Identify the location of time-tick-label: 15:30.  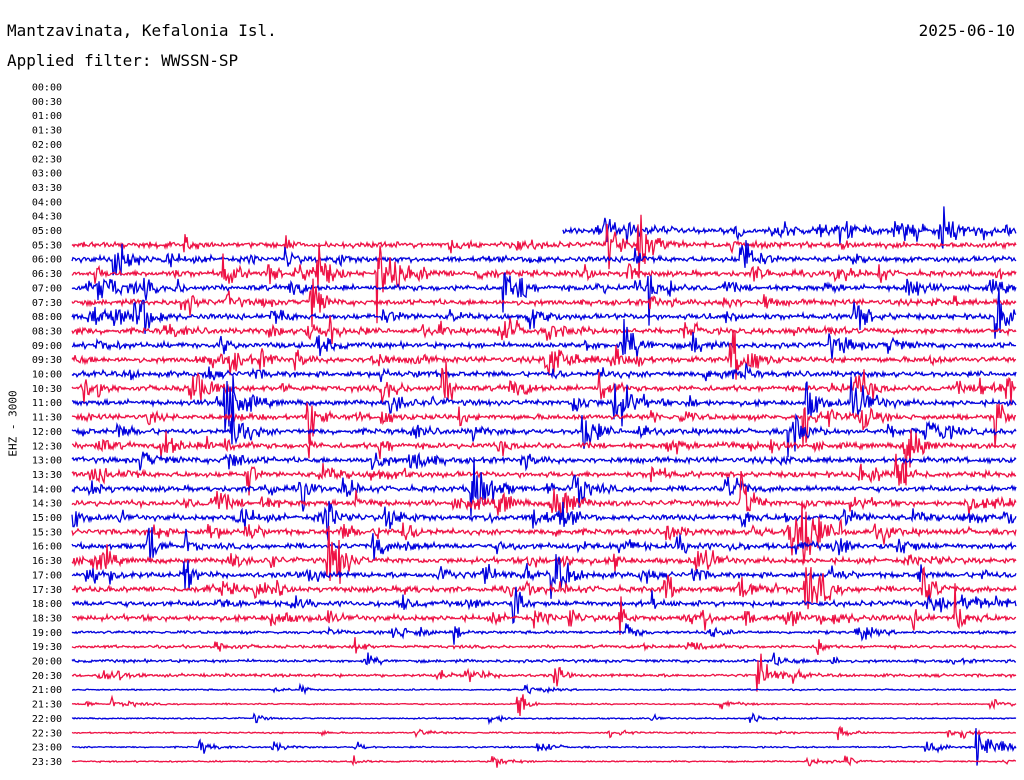
(47, 532).